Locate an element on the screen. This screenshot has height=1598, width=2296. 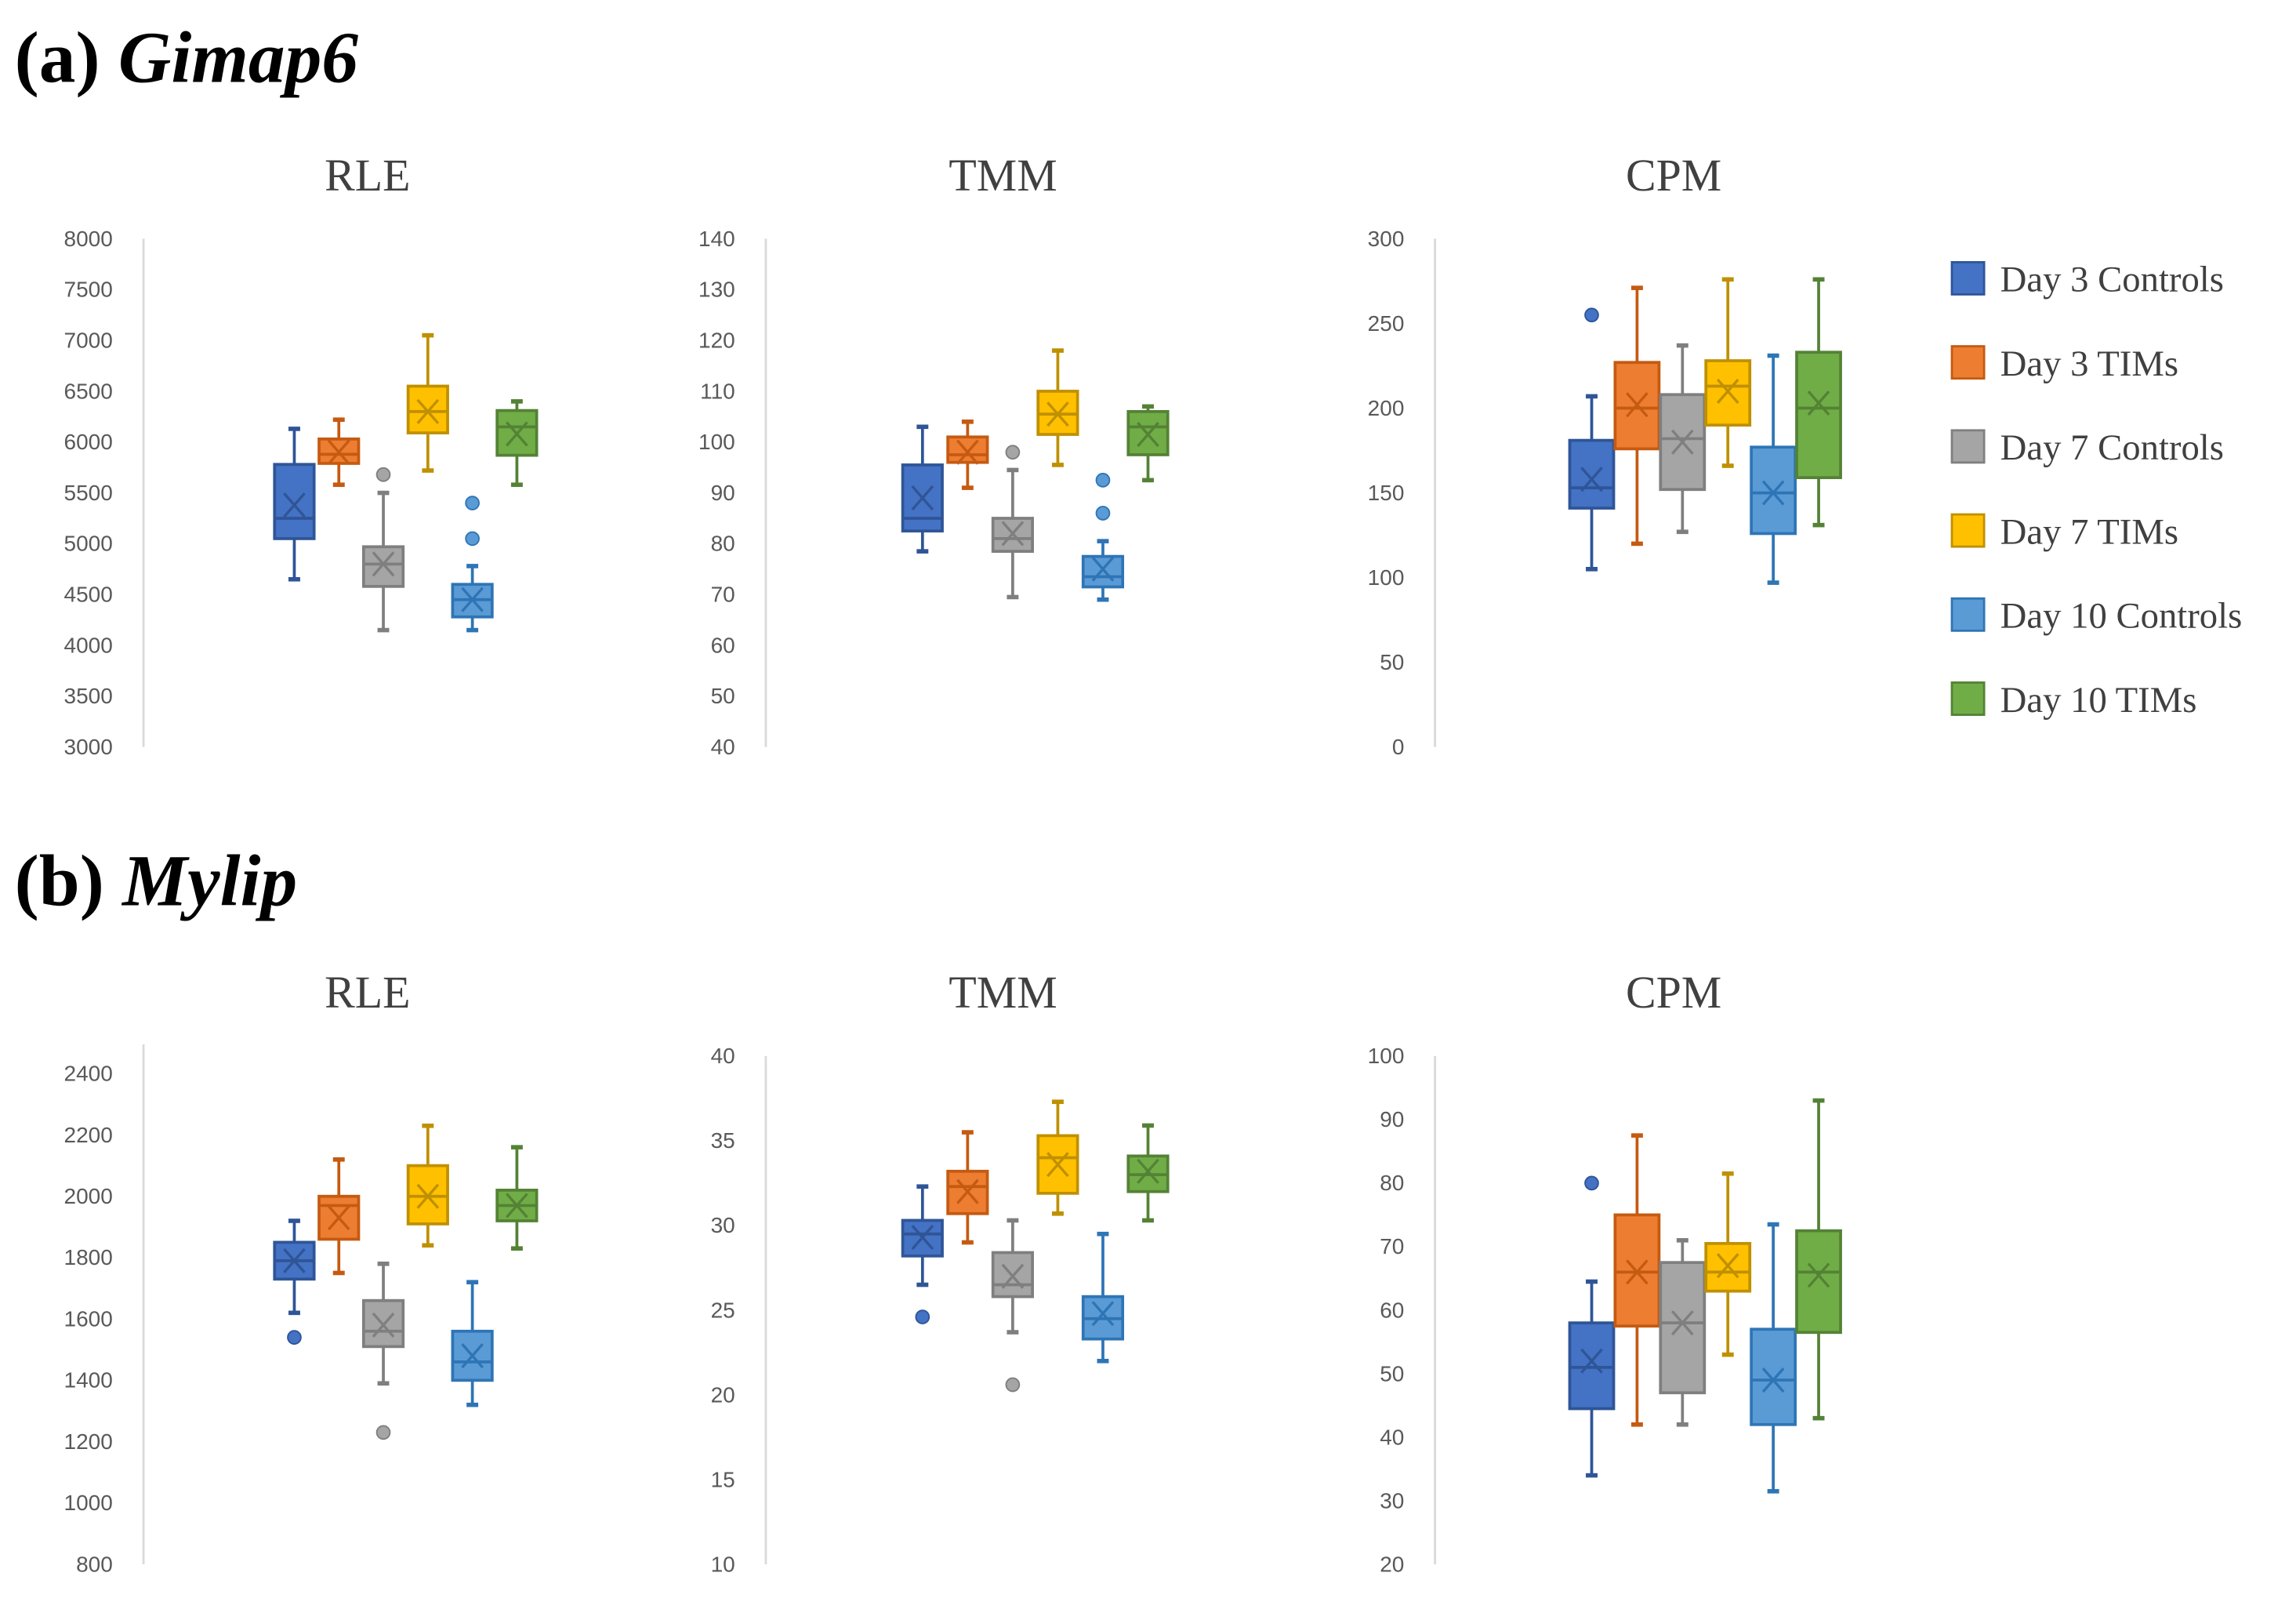
y-tick-label: 100 is located at coordinates (716, 442).